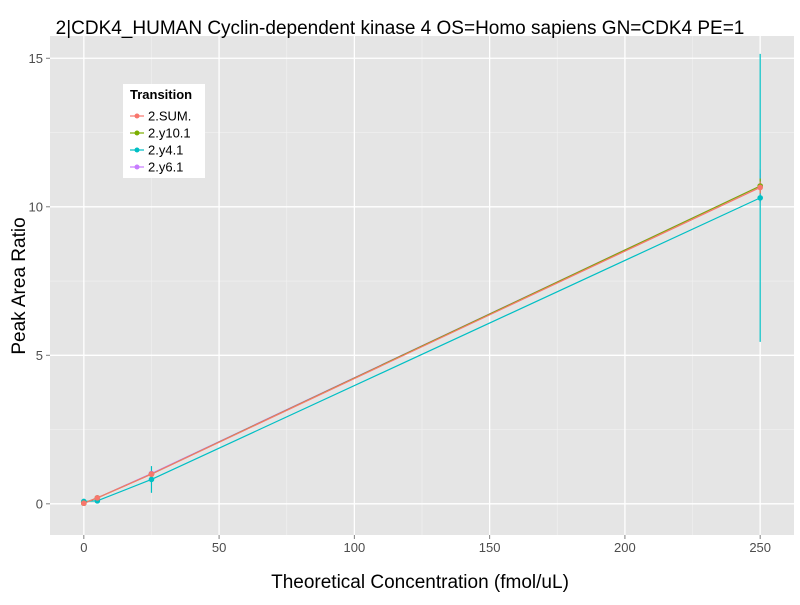 Image resolution: width=800 pixels, height=605 pixels. I want to click on x-tick-label: 150, so click(490, 547).